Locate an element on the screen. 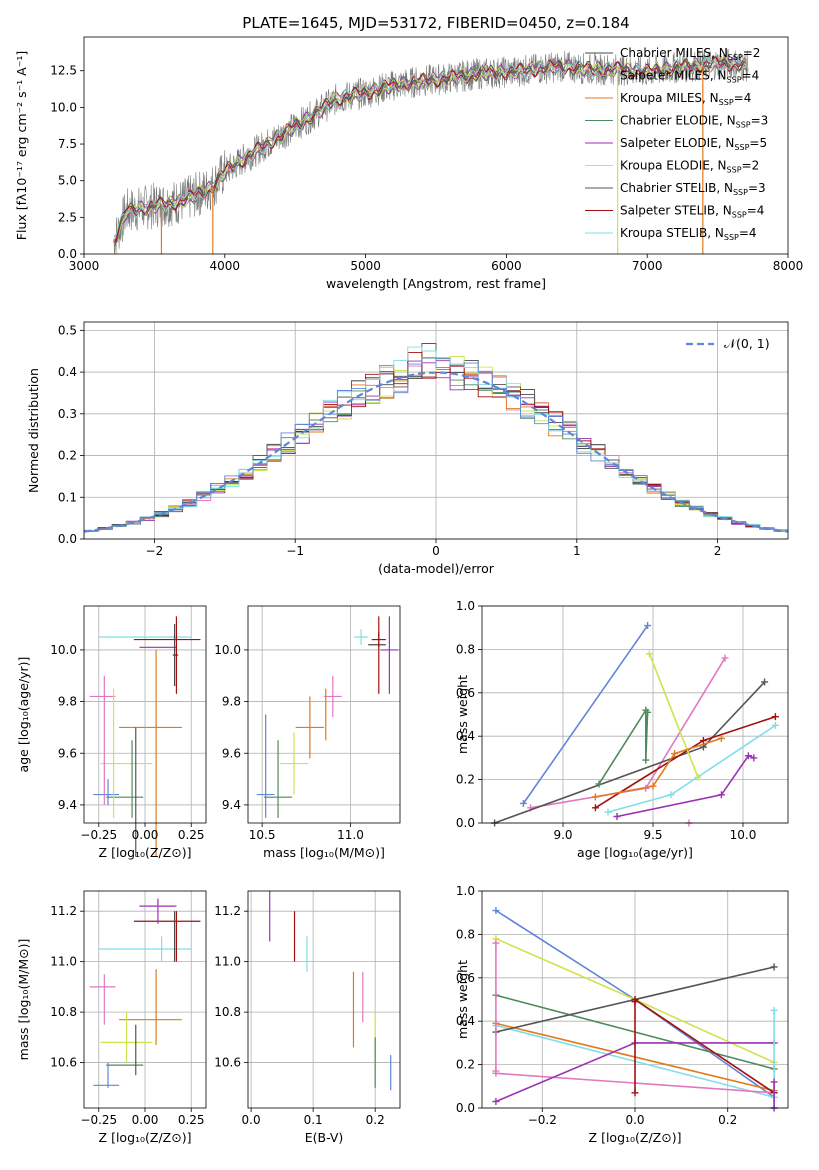 This screenshot has height=1170, width=819. legend-entry: Salpeter MILES, NSSP=4 is located at coordinates (689, 77).